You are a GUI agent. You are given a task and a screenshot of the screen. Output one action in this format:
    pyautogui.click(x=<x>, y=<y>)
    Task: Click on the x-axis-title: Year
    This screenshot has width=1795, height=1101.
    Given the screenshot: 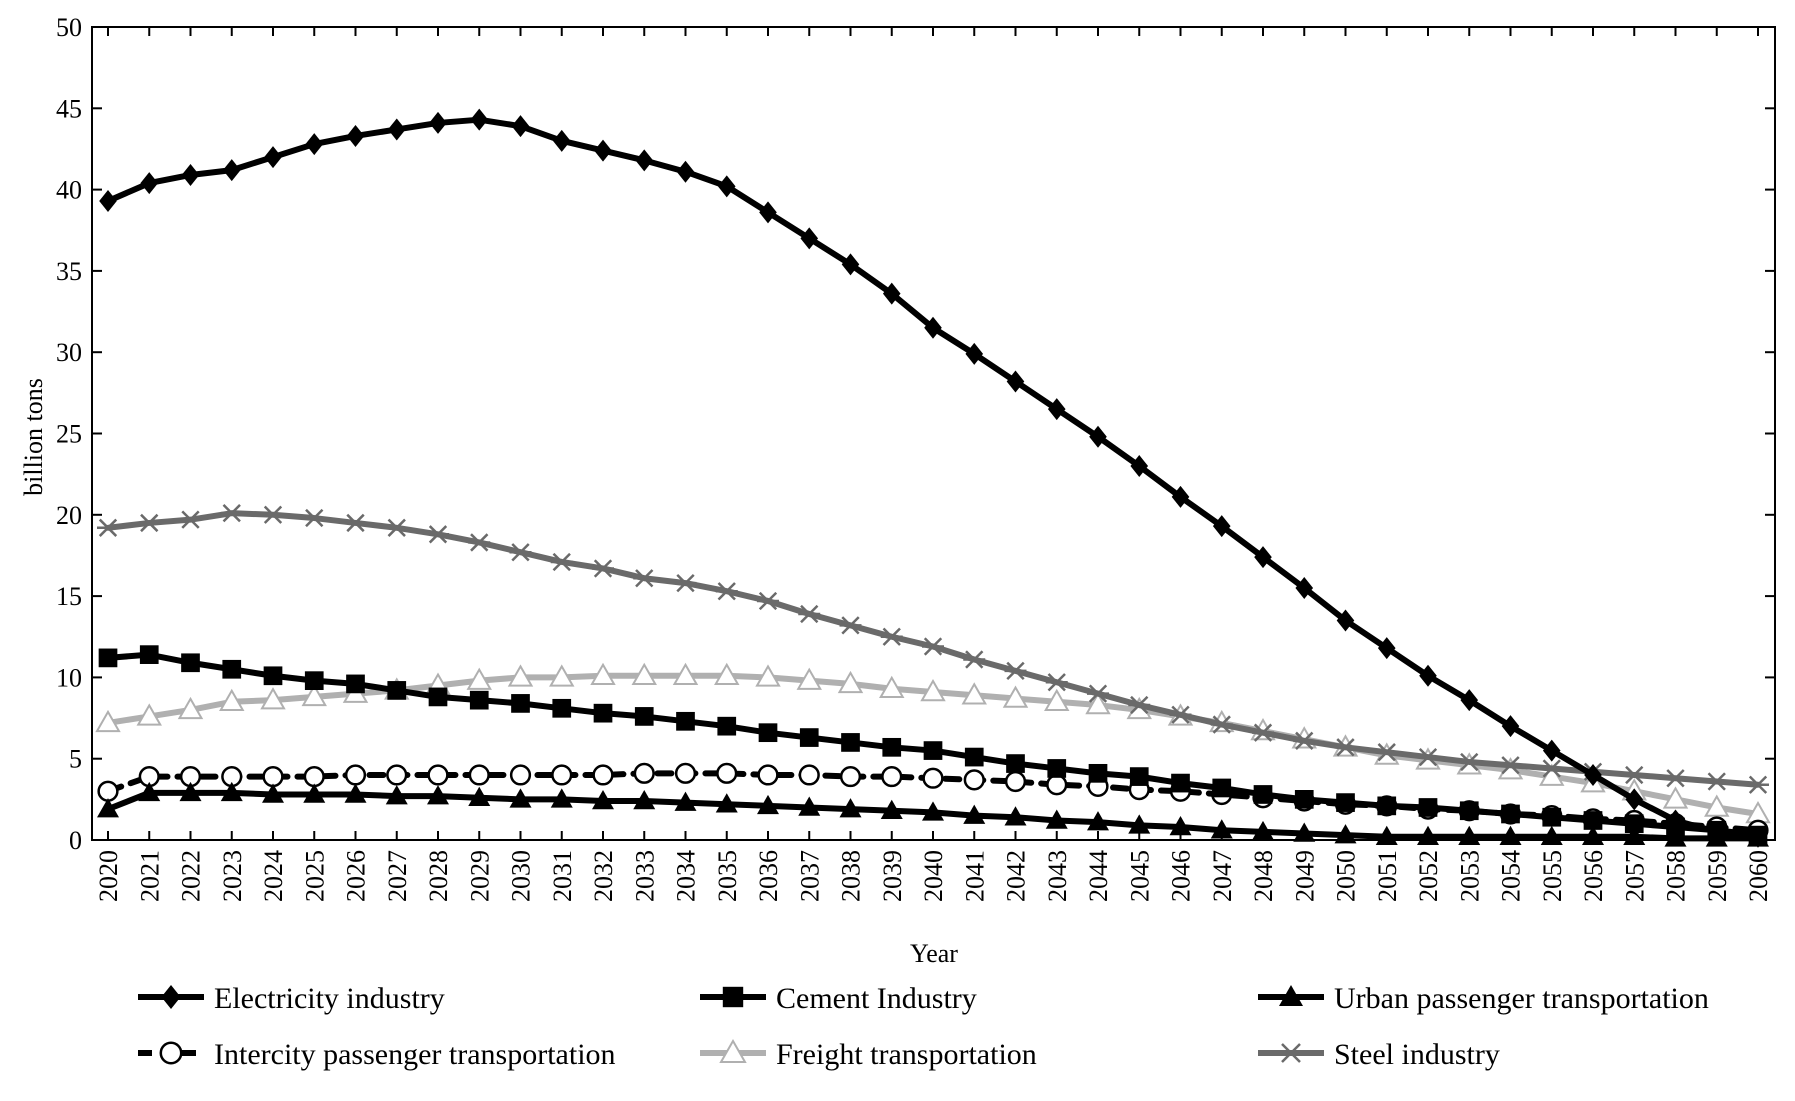 What is the action you would take?
    pyautogui.click(x=934, y=953)
    